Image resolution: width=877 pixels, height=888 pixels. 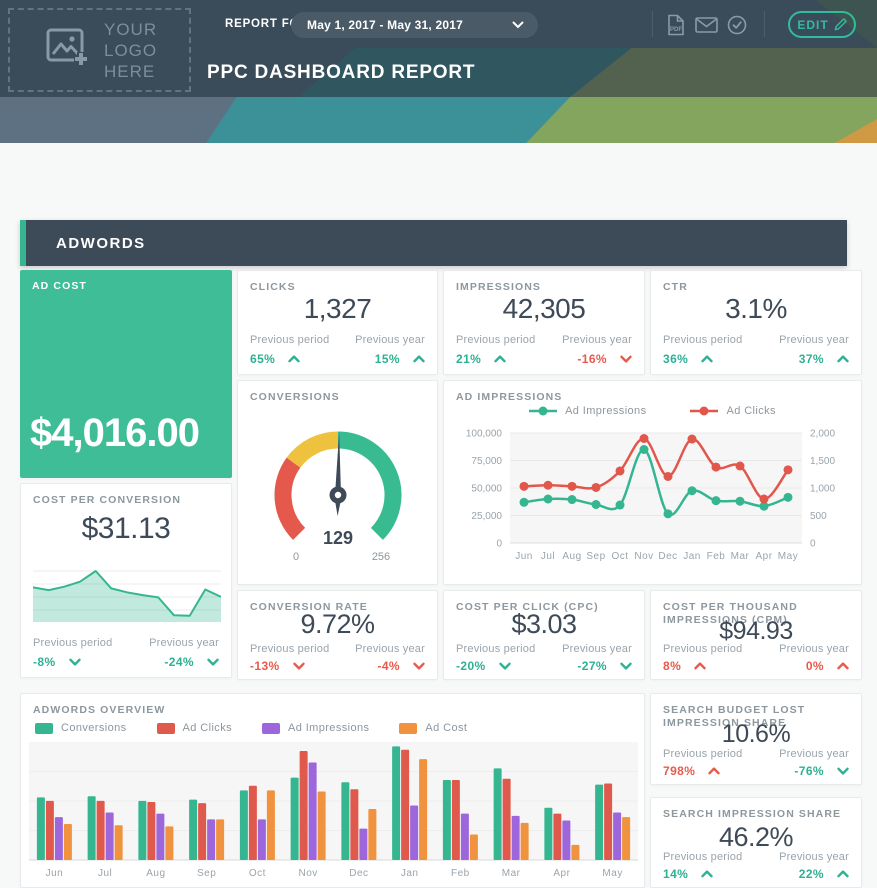 What do you see at coordinates (756, 734) in the screenshot?
I see `search-budget-lost-value: 10.6%` at bounding box center [756, 734].